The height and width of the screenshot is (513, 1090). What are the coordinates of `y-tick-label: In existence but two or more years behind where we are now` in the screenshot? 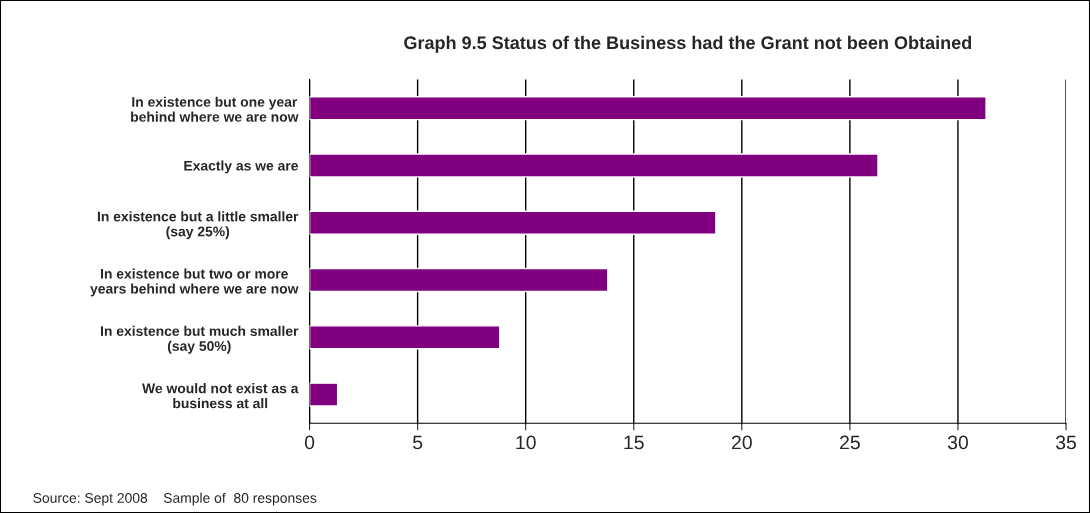 It's located at (194, 282).